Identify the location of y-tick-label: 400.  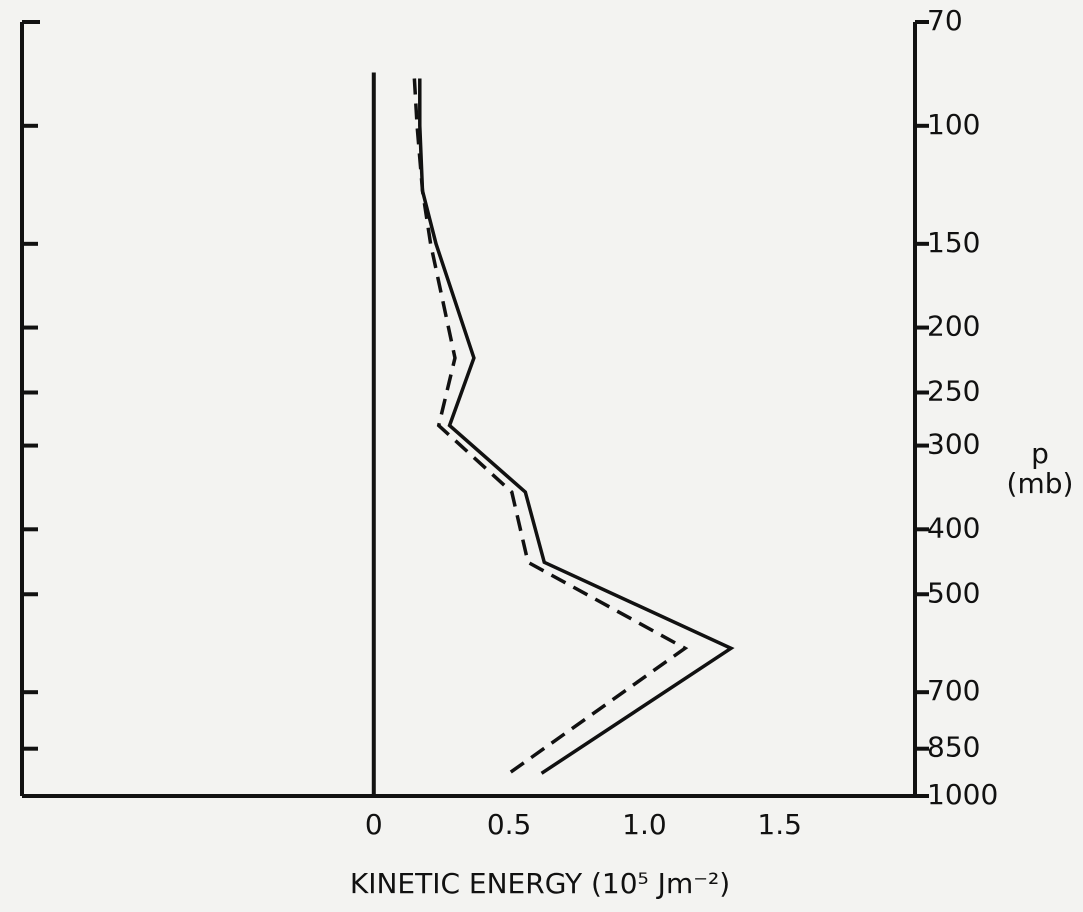
(953, 527).